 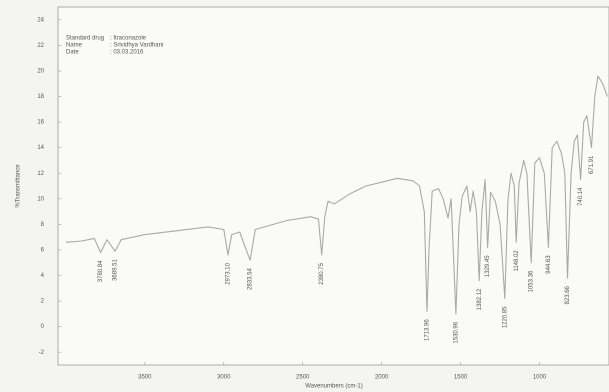 I want to click on peak-label: 740.14, so click(x=581, y=196).